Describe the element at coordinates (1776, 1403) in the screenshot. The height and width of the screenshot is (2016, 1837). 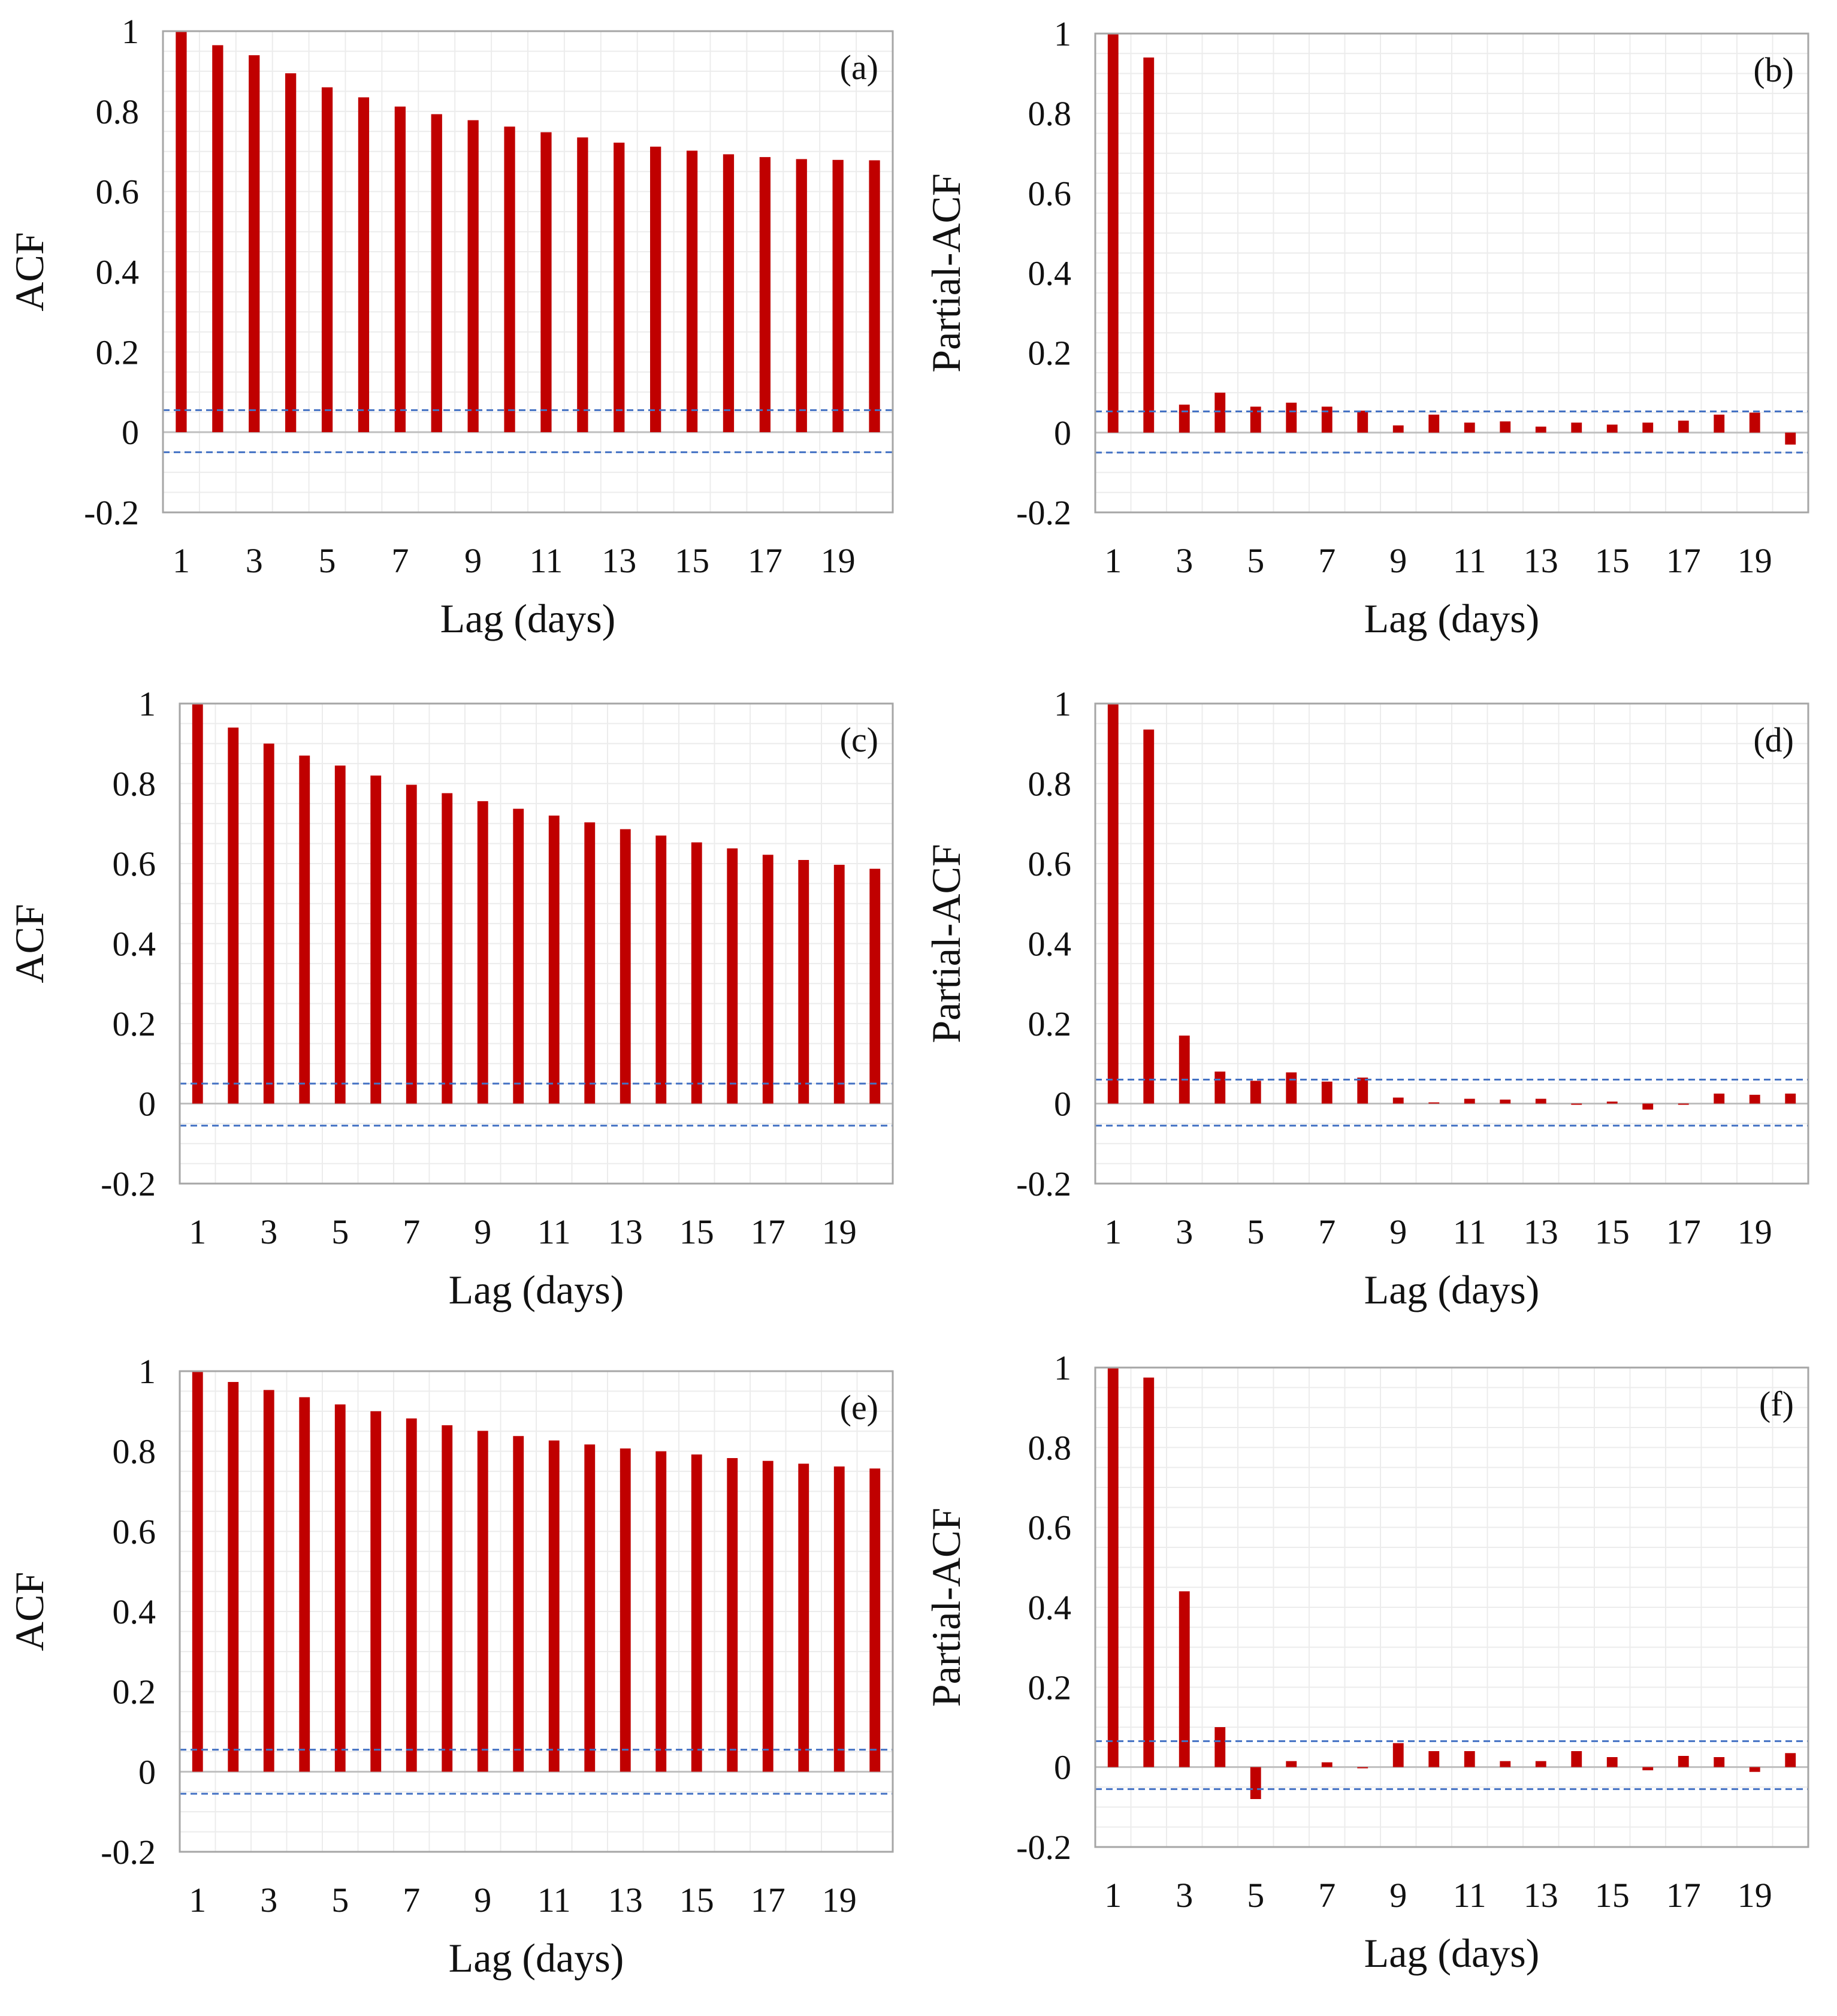
I see `panel-label: (f)` at that location.